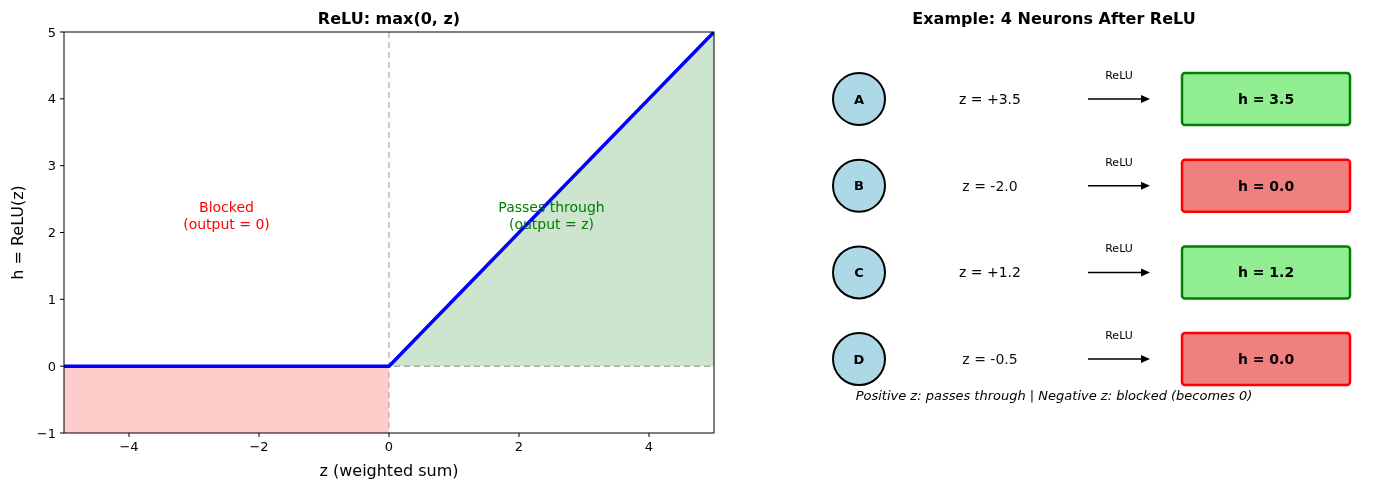 The image size is (1389, 490). Describe the element at coordinates (389, 470) in the screenshot. I see `x-axis-title: z (weighted sum)` at that location.